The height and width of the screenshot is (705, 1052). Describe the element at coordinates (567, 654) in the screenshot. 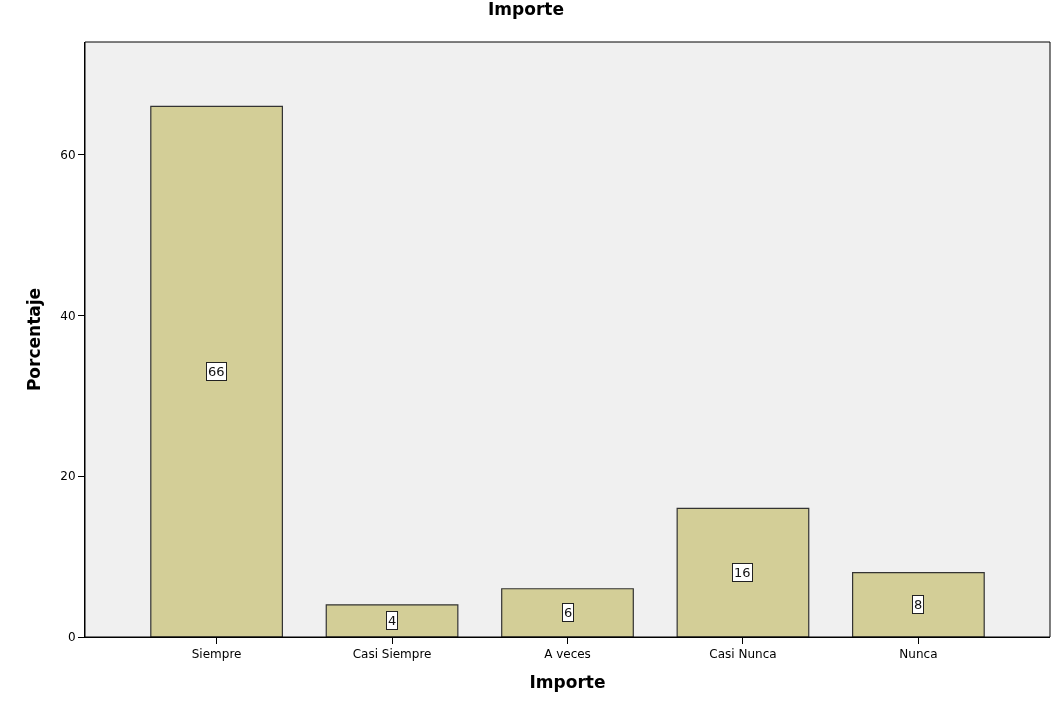

I see `x-tick-label: A veces` at that location.